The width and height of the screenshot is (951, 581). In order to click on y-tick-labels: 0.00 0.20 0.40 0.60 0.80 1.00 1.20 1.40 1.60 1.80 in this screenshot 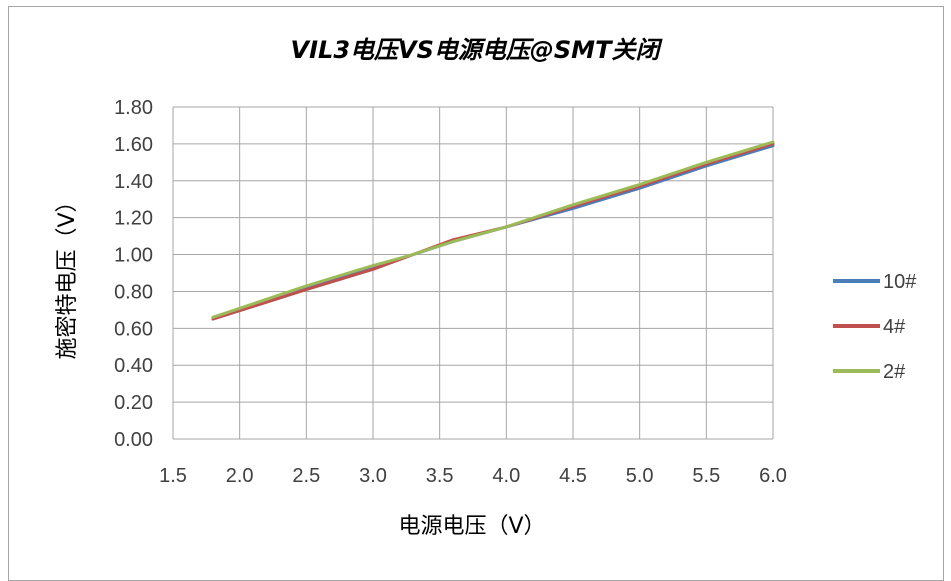, I will do `click(133, 274)`.